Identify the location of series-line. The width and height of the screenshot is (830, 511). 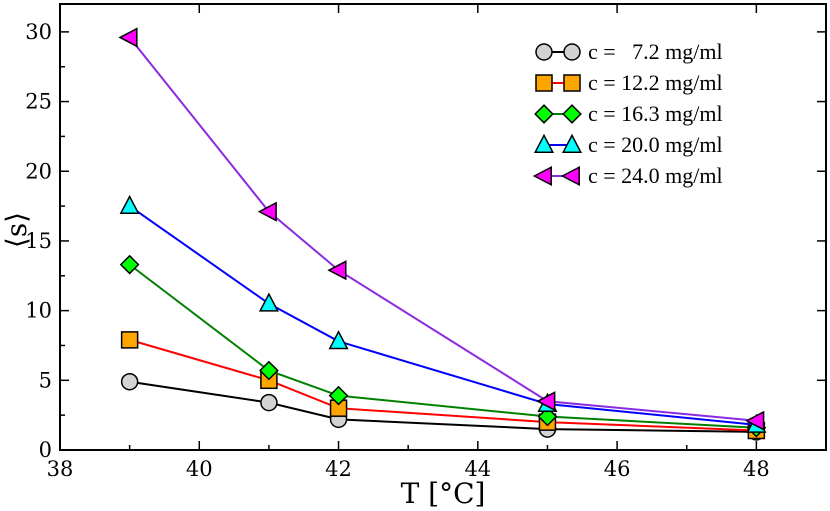
(443, 385).